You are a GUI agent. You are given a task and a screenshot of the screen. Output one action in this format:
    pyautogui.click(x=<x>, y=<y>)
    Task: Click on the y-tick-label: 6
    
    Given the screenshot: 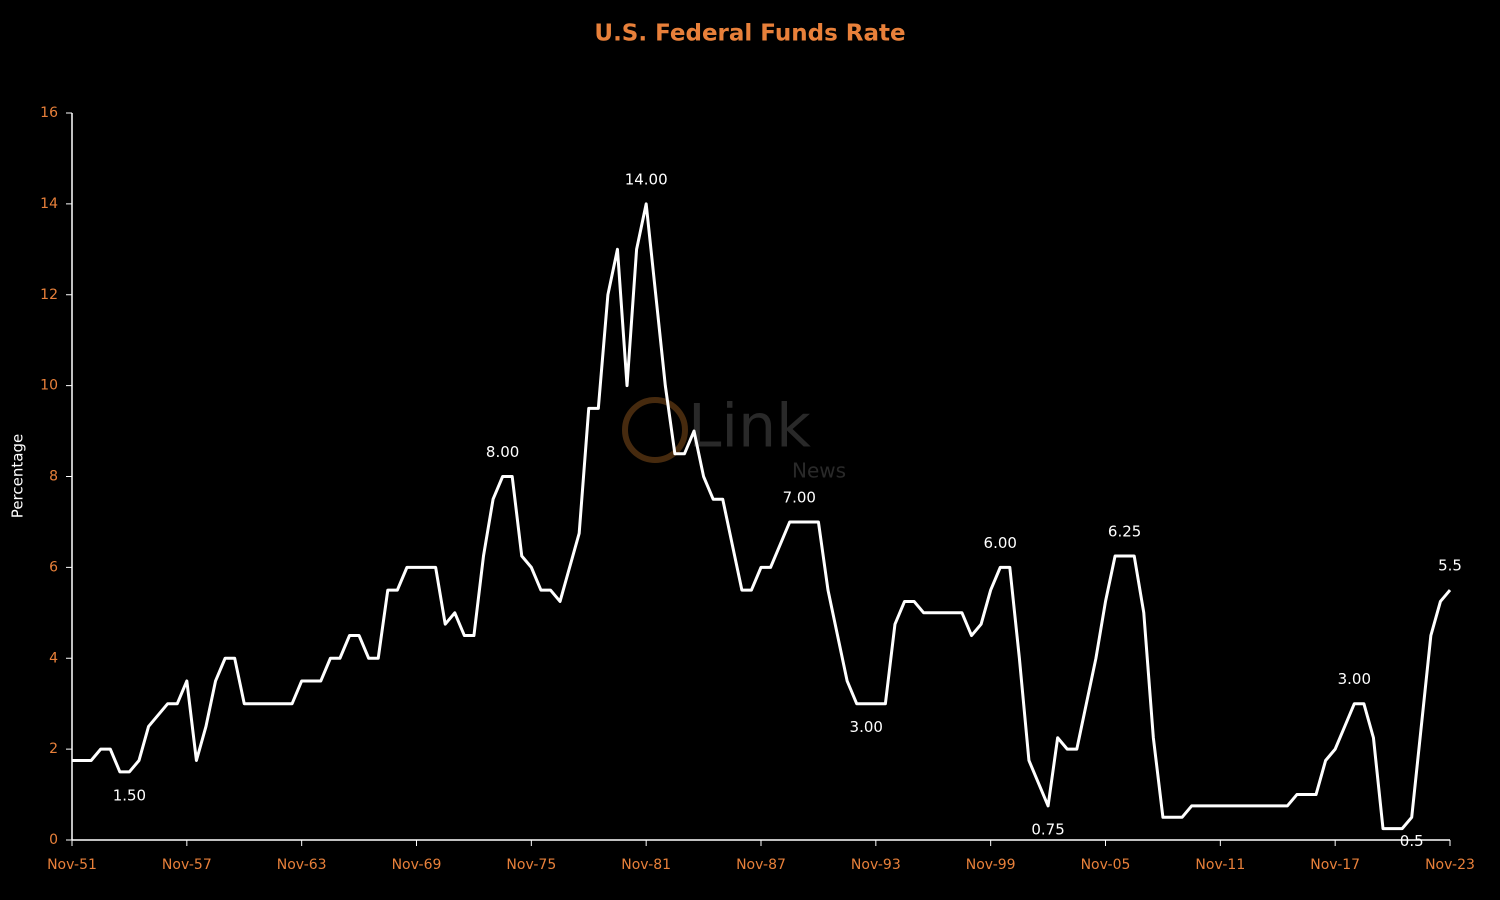 What is the action you would take?
    pyautogui.click(x=53, y=567)
    